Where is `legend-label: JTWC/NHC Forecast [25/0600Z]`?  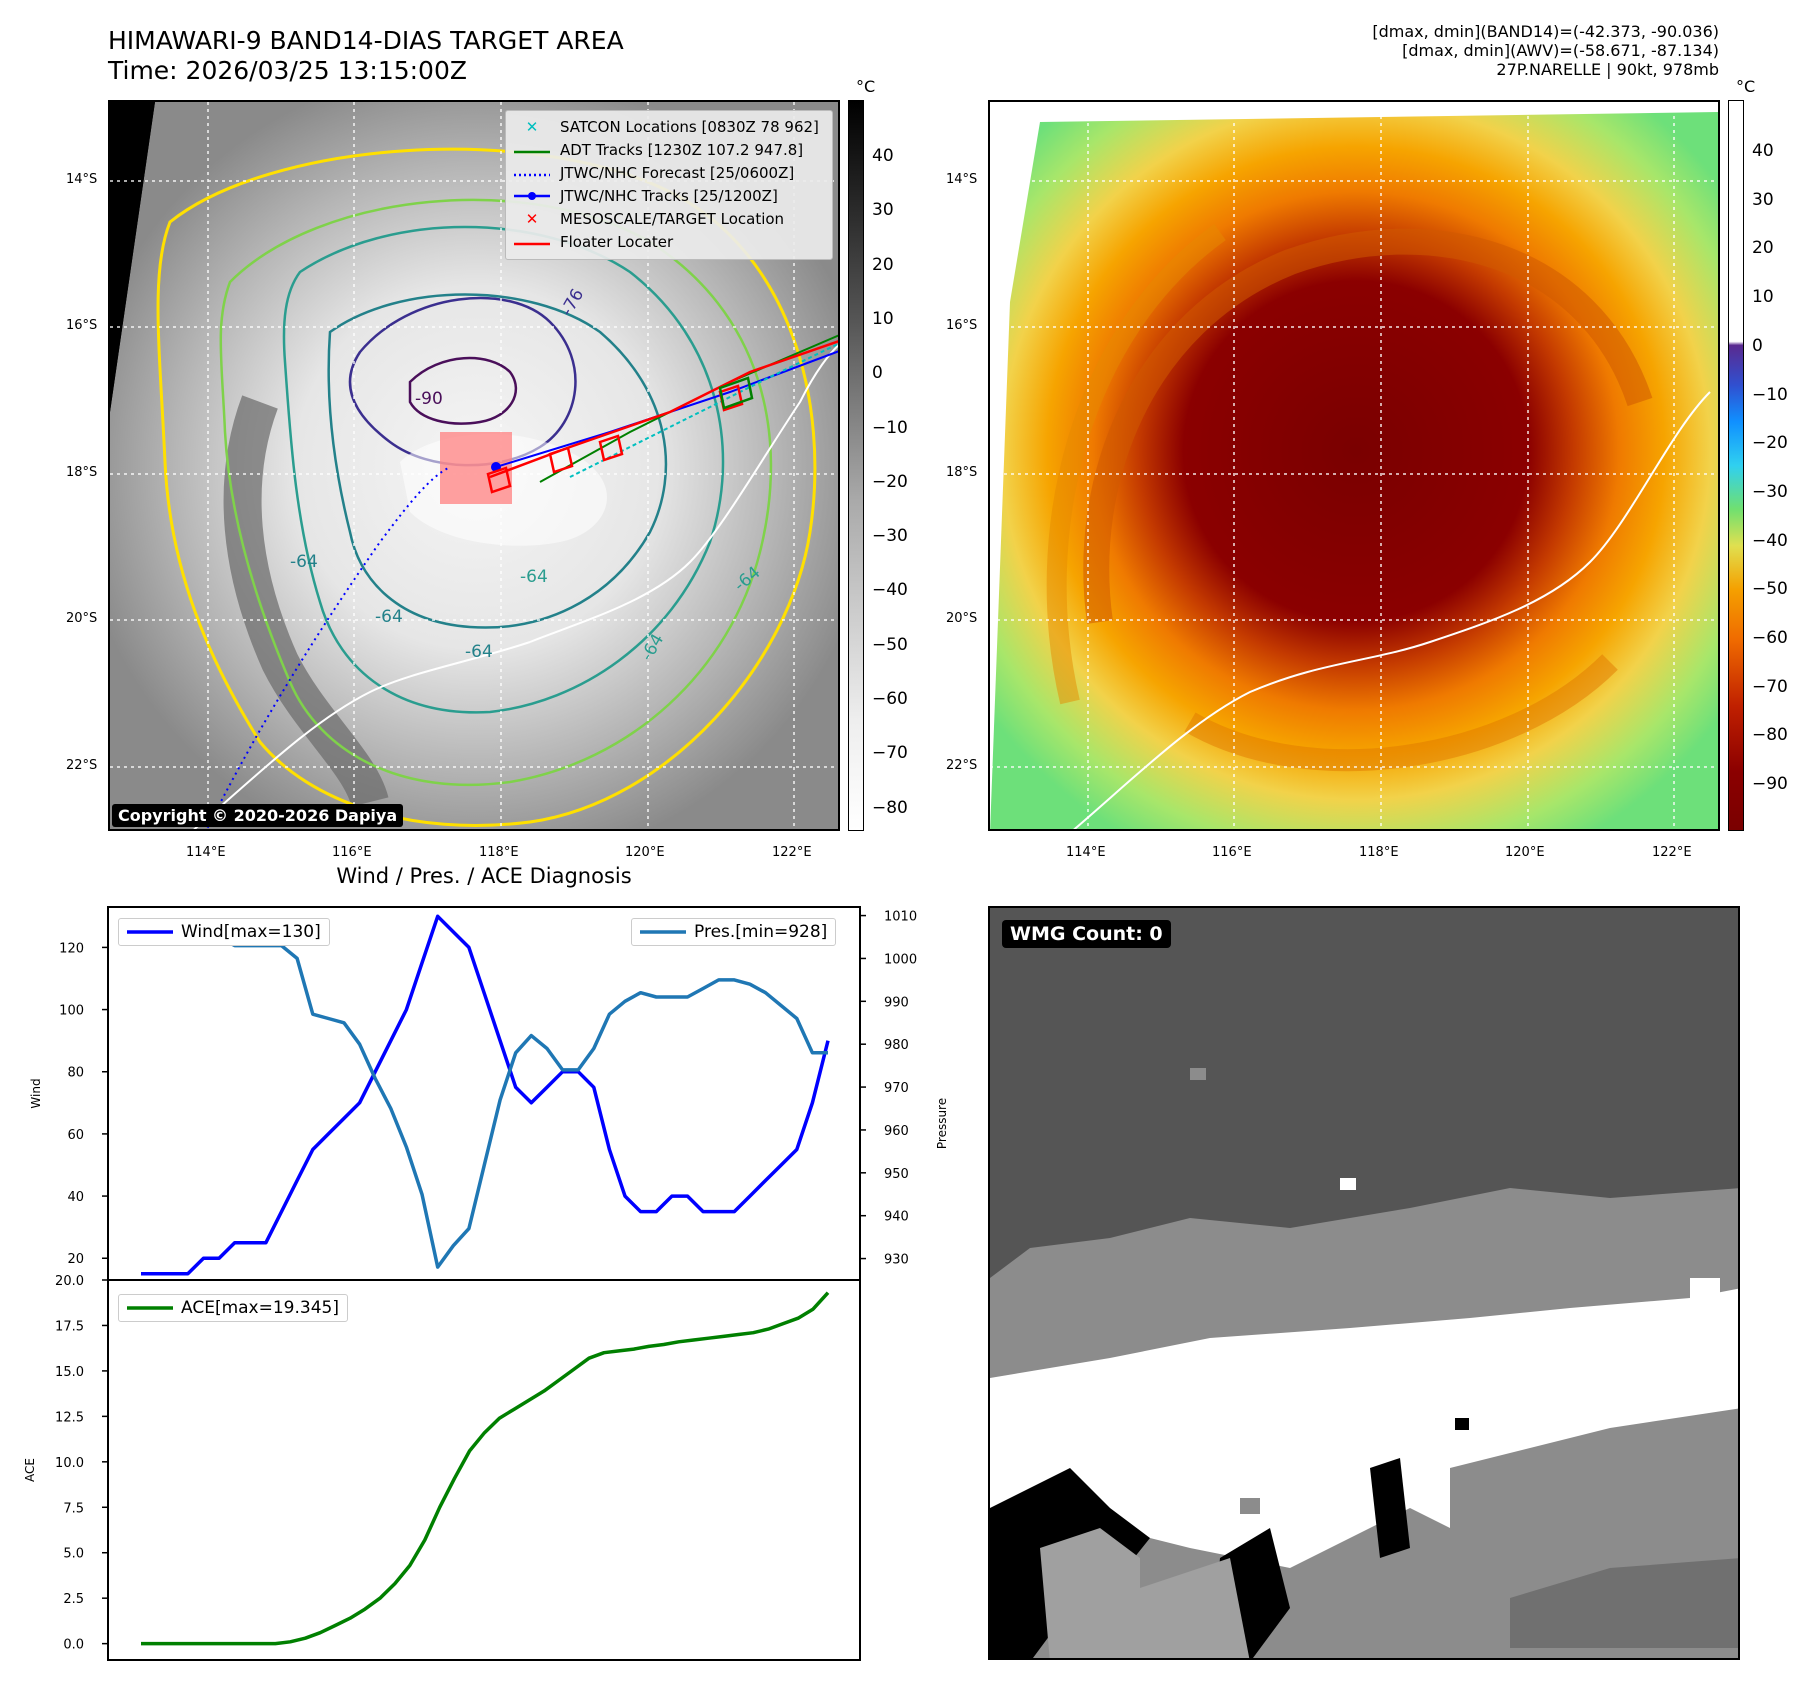
legend-label: JTWC/NHC Forecast [25/0600Z] is located at coordinates (677, 173).